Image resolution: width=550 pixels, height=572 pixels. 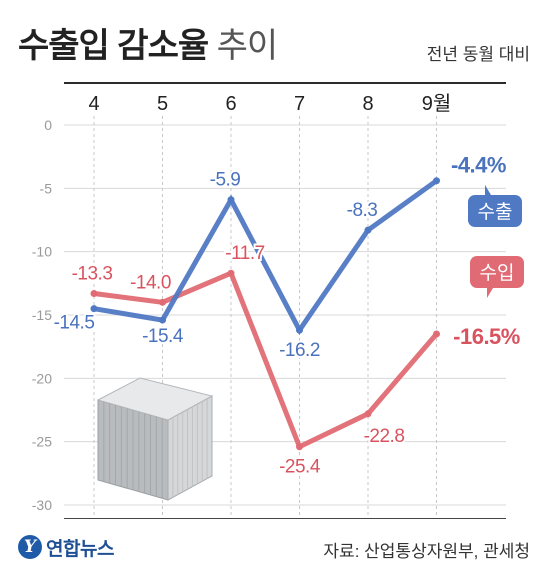 What do you see at coordinates (247, 46) in the screenshot?
I see `title-suffix: 추이` at bounding box center [247, 46].